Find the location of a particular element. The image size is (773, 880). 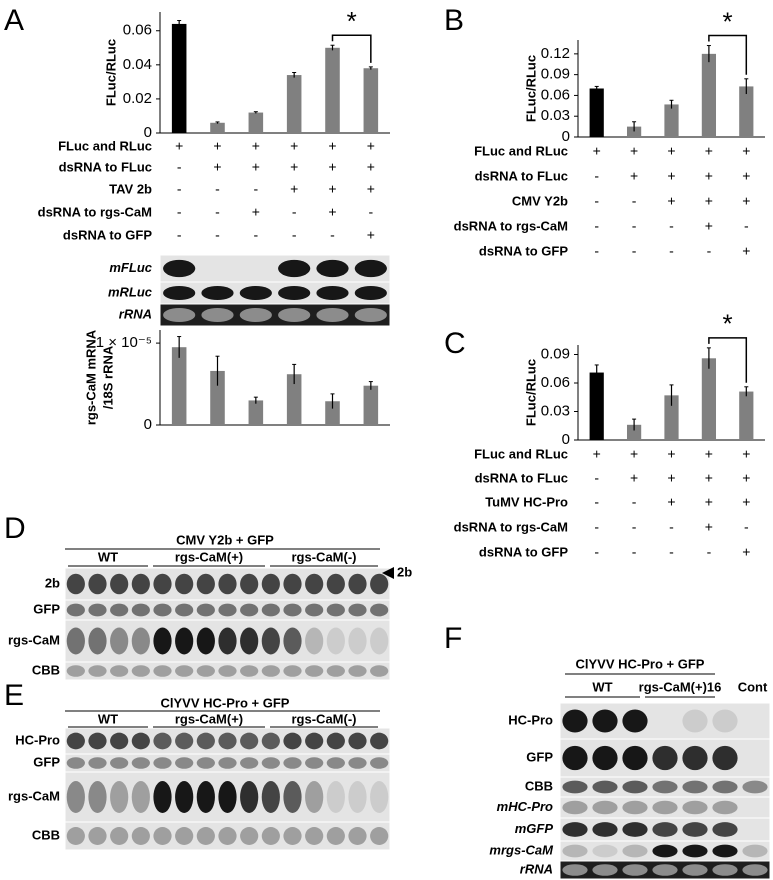

treatment-label: FLuc and RLuc is located at coordinates (105, 145).